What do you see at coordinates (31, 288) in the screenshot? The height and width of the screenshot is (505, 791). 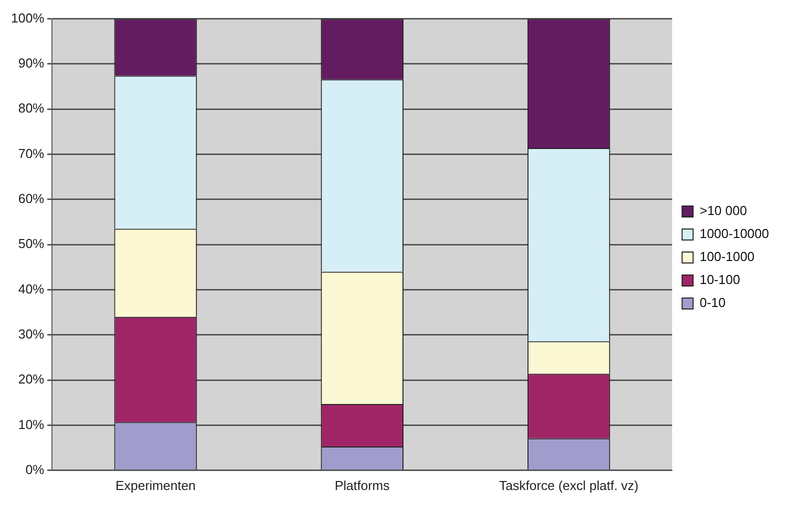 I see `y-tick-label: 40%` at bounding box center [31, 288].